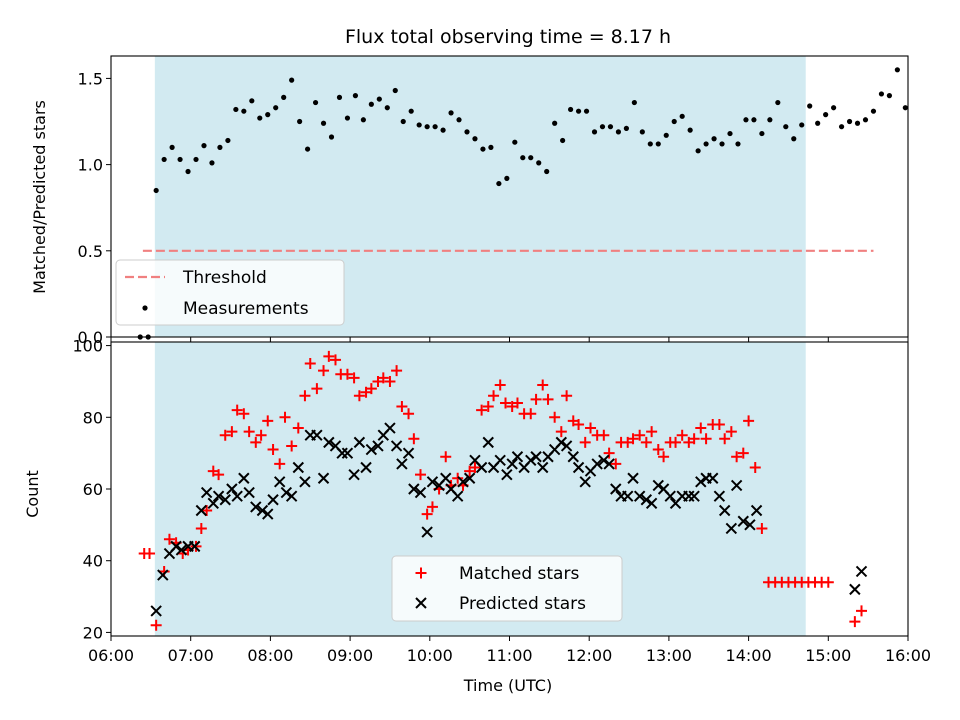 The image size is (960, 720). What do you see at coordinates (669, 655) in the screenshot?
I see `x-tick-label: 13:00` at bounding box center [669, 655].